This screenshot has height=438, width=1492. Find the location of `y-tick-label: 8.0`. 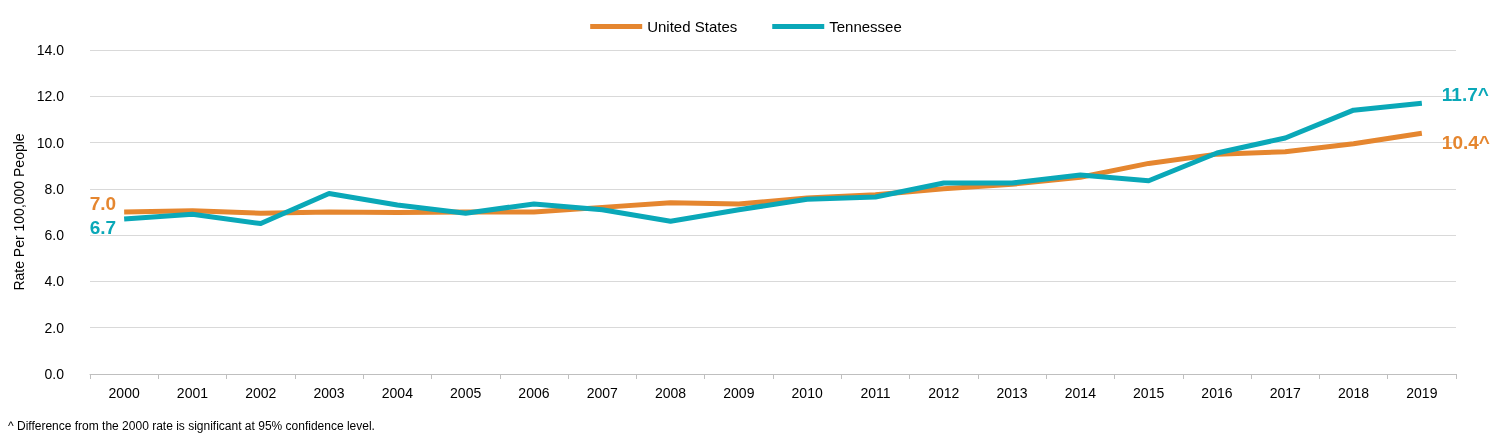

y-tick-label: 8.0 is located at coordinates (54, 188).